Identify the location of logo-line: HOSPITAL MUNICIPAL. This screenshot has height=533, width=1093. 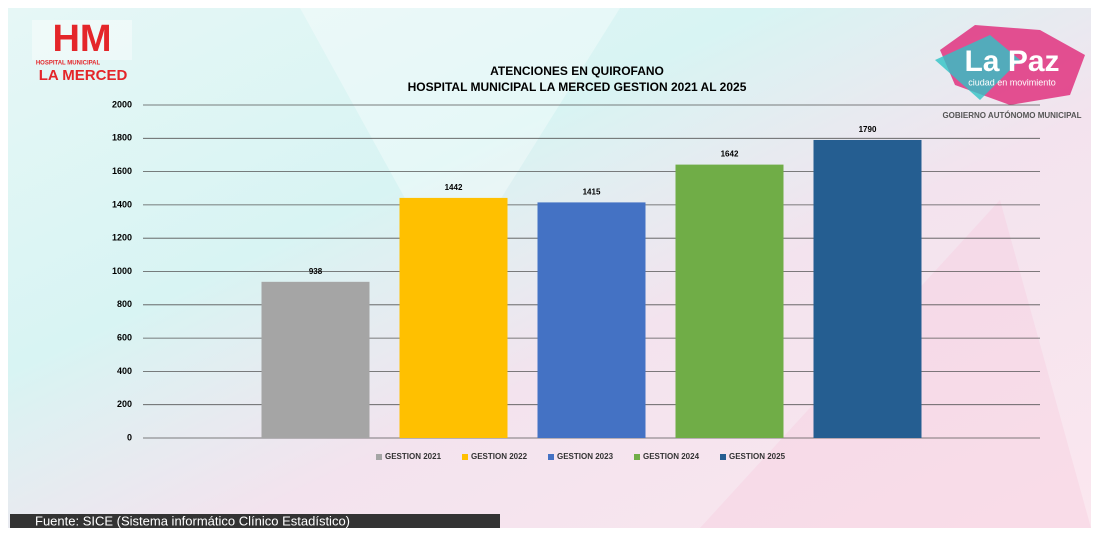
(68, 64).